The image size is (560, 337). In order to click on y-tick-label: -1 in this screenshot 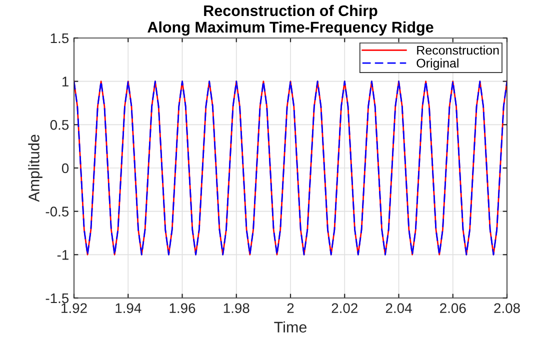, I will do `click(62, 255)`.